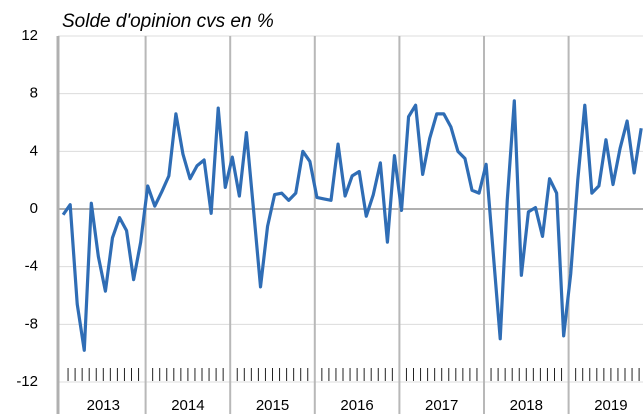 The width and height of the screenshot is (643, 414). What do you see at coordinates (31, 323) in the screenshot?
I see `y-tick-label: -8` at bounding box center [31, 323].